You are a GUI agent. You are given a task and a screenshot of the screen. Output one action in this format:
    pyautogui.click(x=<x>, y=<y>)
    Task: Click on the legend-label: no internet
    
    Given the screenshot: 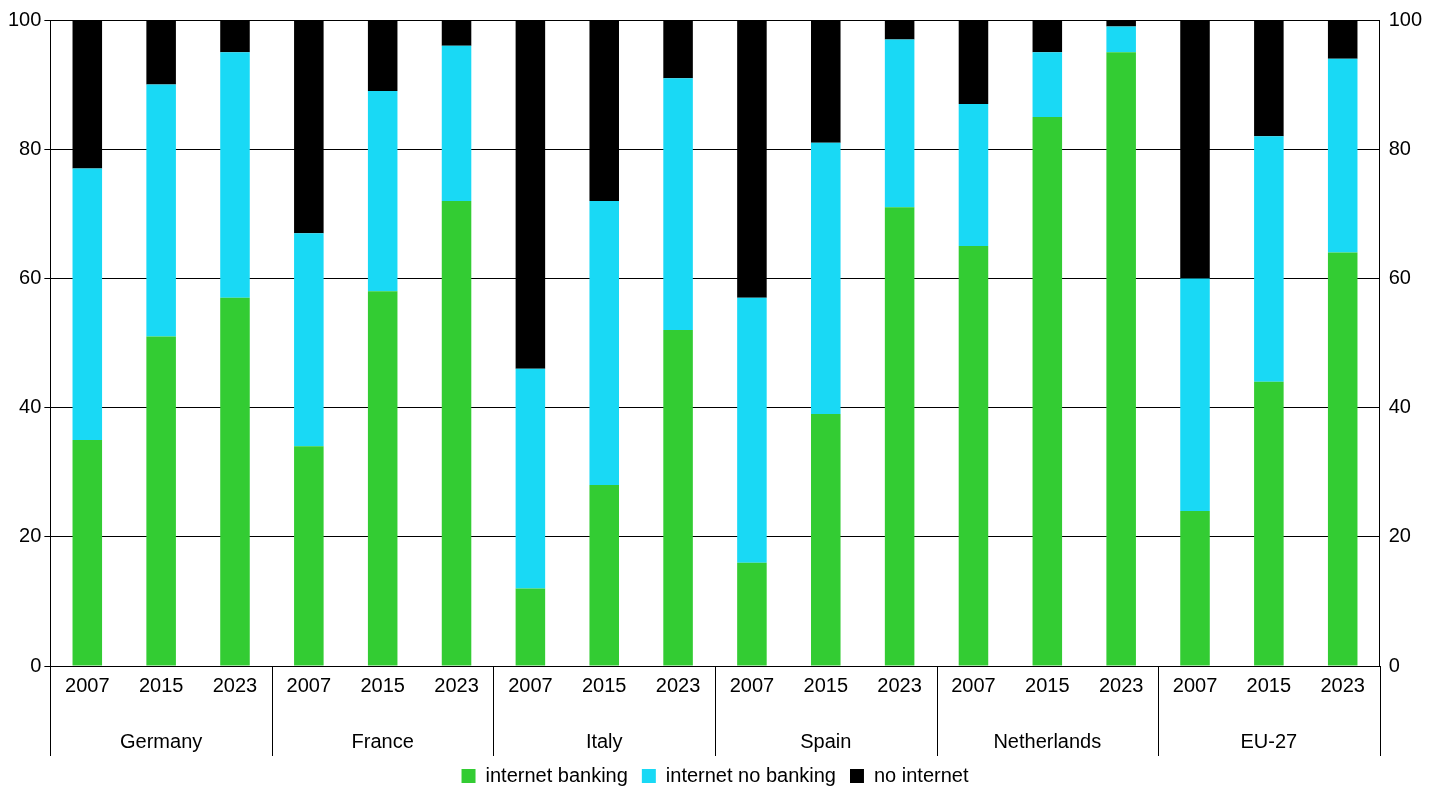 What is the action you would take?
    pyautogui.click(x=921, y=774)
    